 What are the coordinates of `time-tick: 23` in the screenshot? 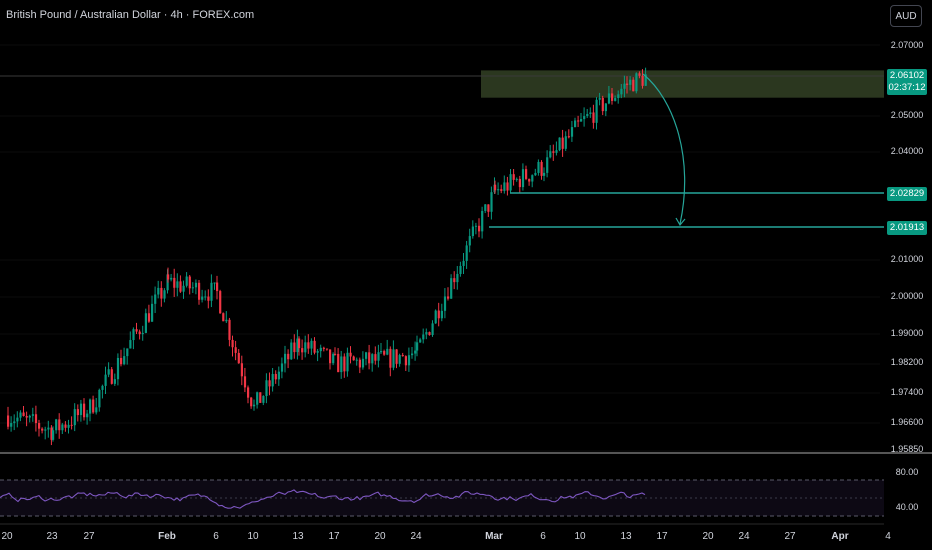 It's located at (52, 536).